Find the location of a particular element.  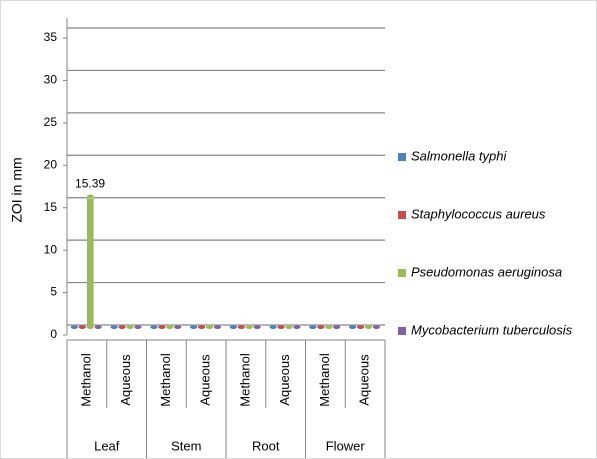

bar is located at coordinates (90, 261).